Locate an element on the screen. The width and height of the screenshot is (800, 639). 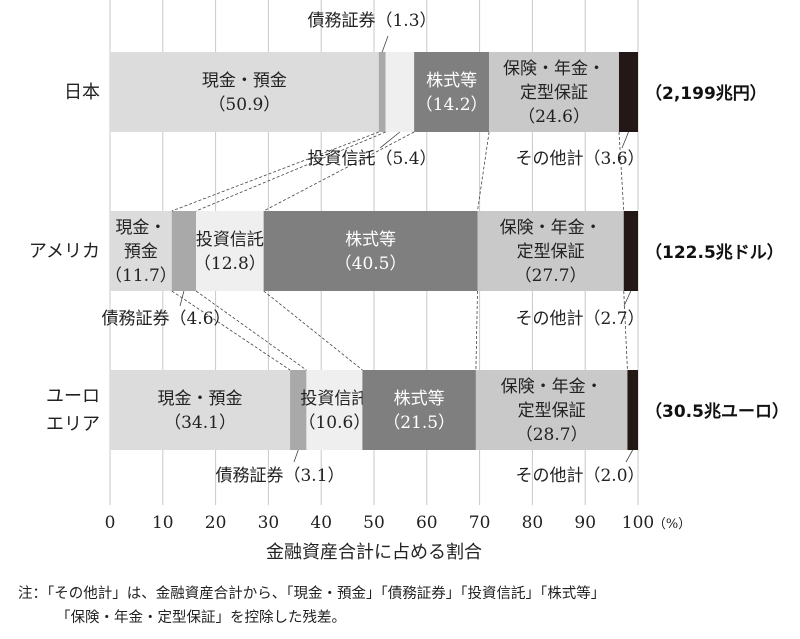
x-unit-label: （%） is located at coordinates (672, 524).